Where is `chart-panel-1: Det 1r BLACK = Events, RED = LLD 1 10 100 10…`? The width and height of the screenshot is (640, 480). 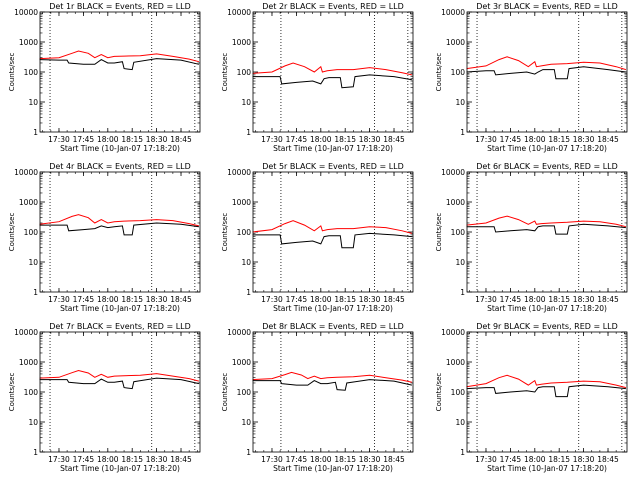
chart-panel-1: Det 1r BLACK = Events, RED = LLD 1 10 100 10… is located at coordinates (104, 77).